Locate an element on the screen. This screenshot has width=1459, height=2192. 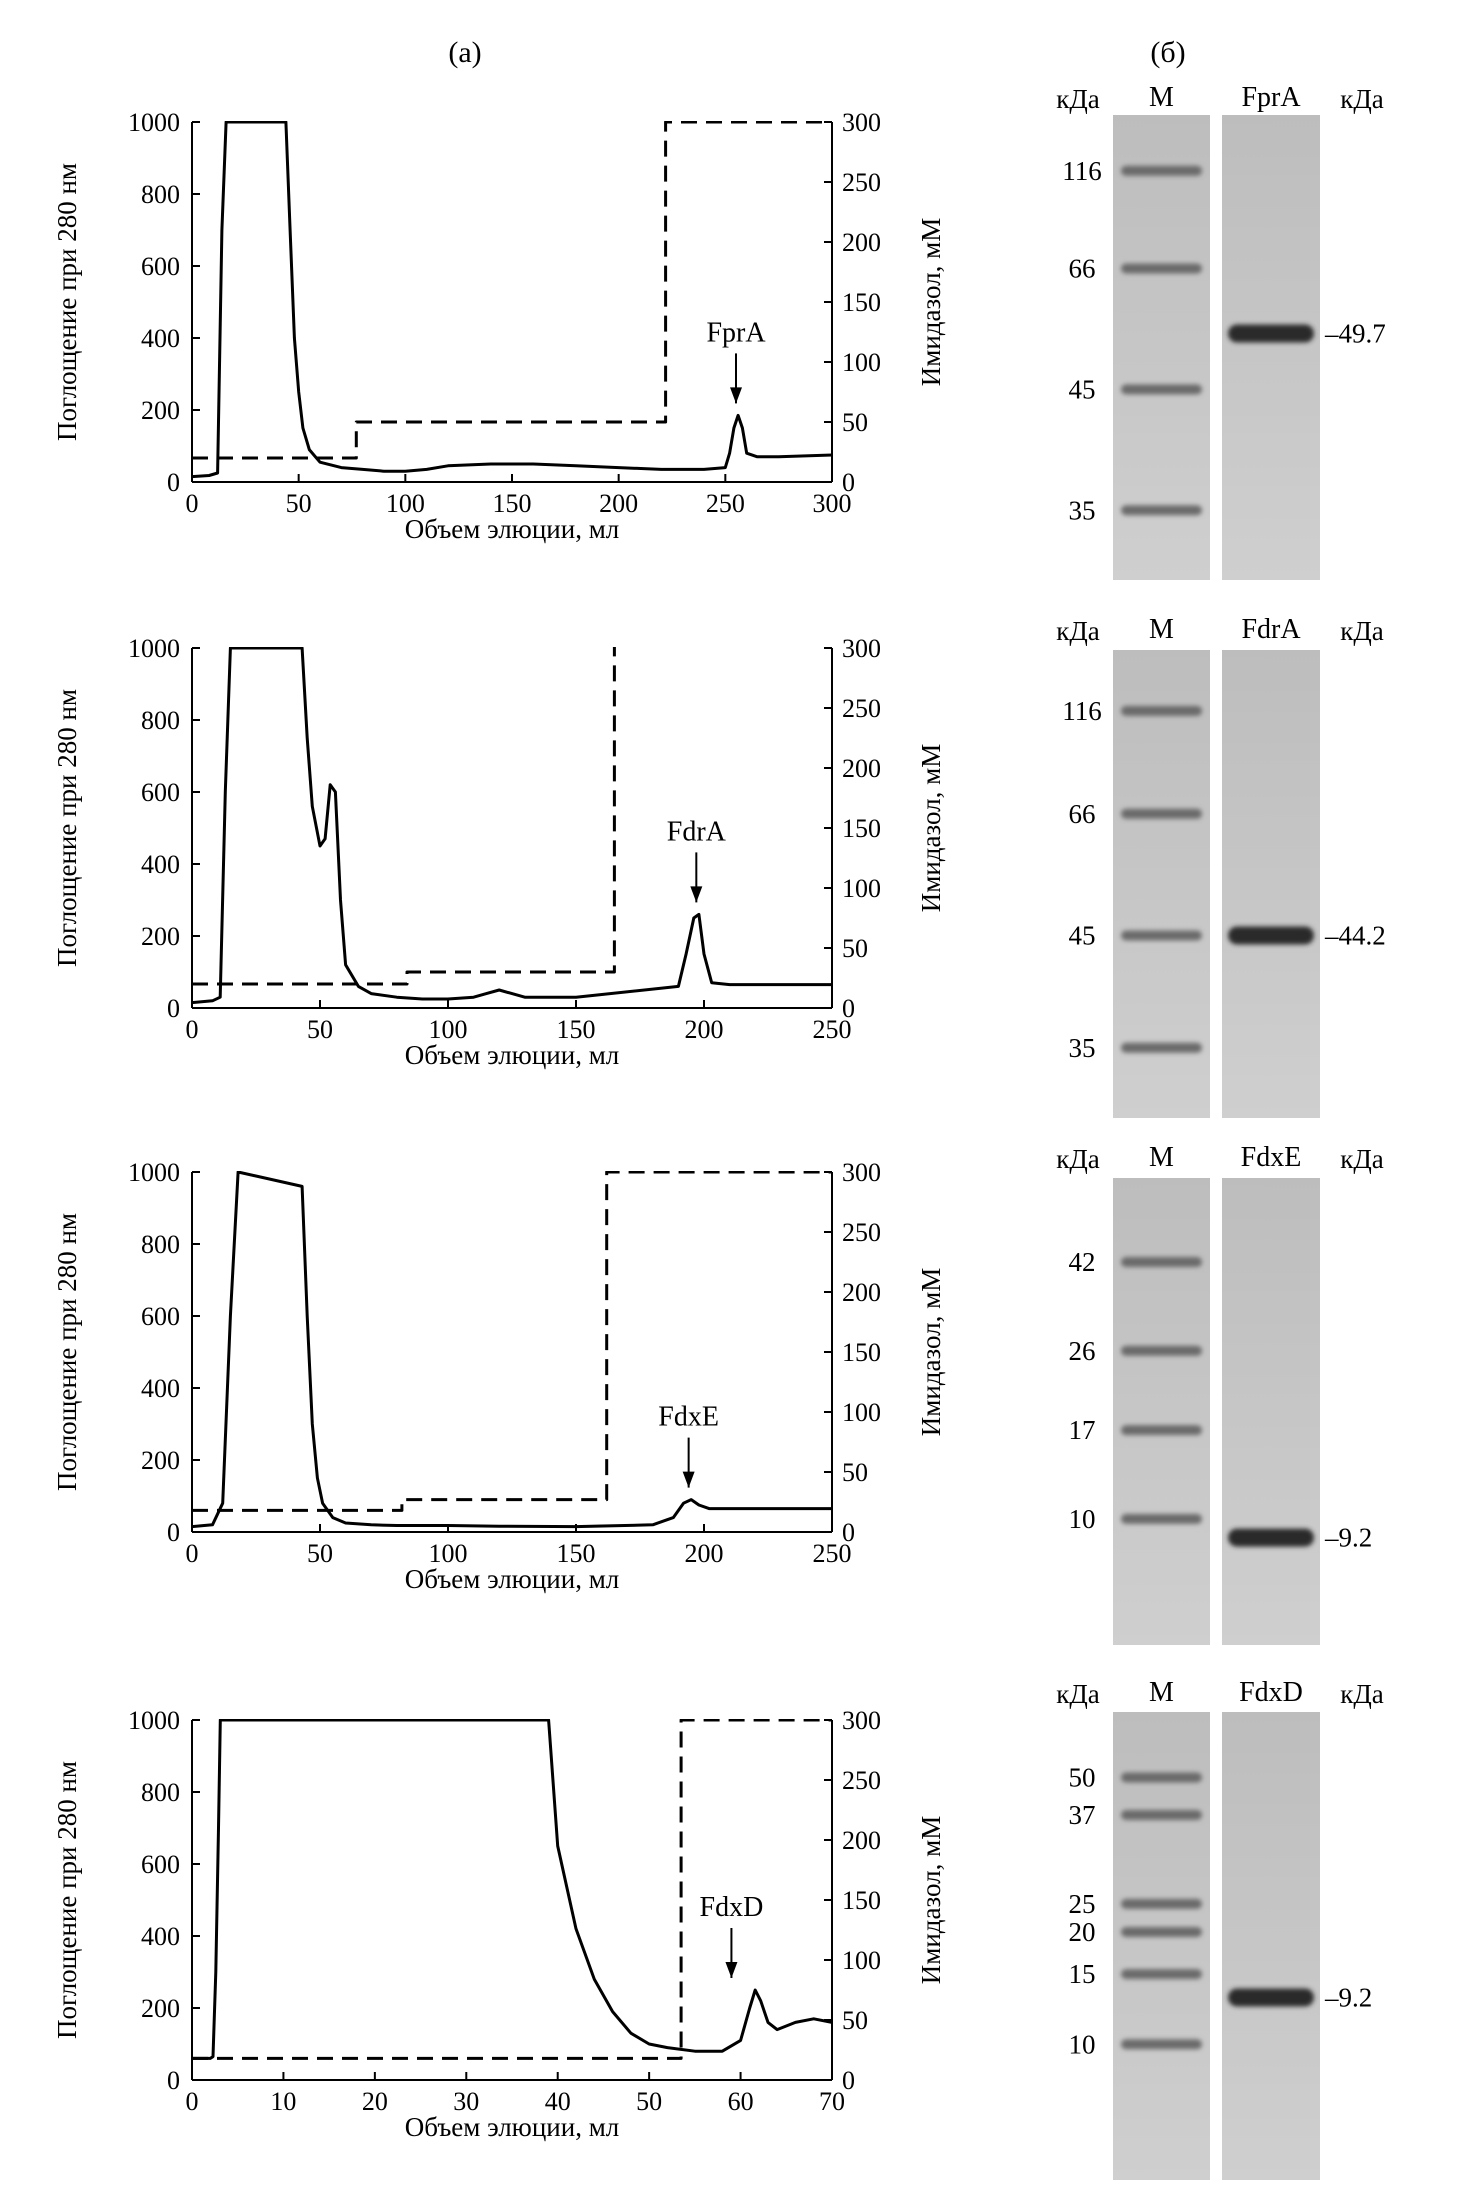
x-tick-label: 100 is located at coordinates (448, 1029).